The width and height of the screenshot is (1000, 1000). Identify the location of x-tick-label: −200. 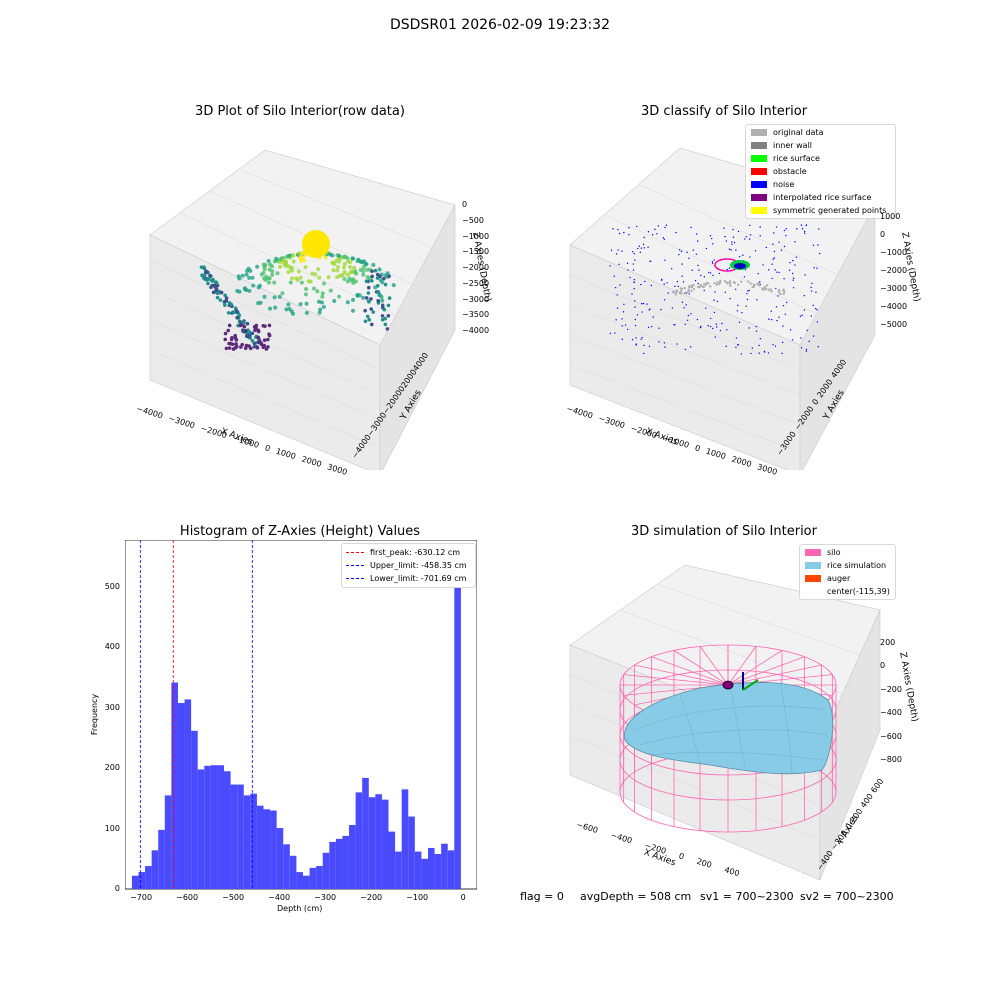
(371, 897).